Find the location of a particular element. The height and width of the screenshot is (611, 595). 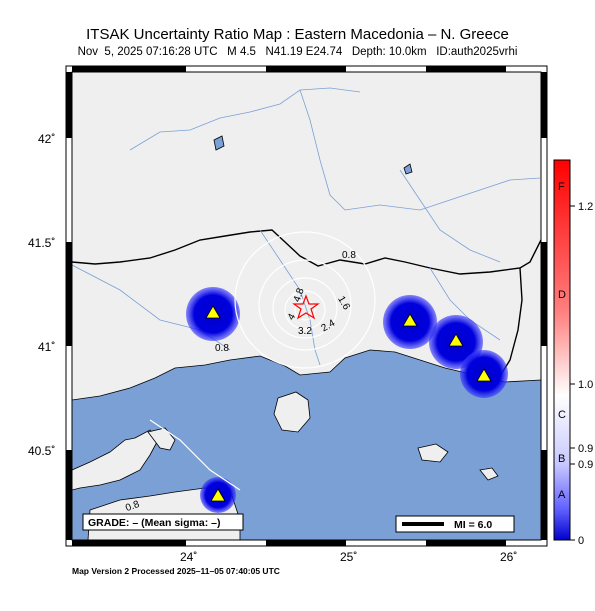

lon-label: 26˚ is located at coordinates (508, 557).